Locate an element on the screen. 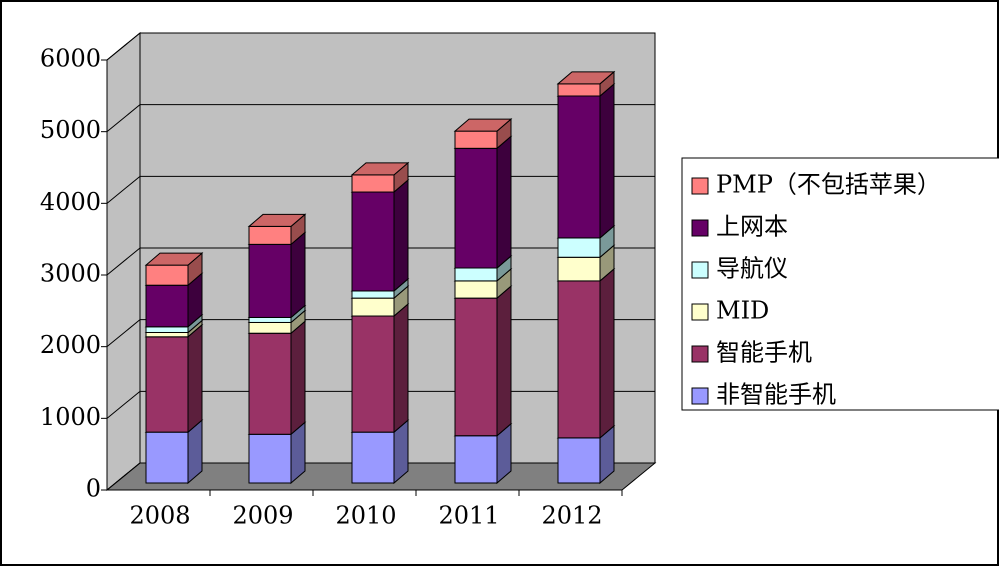 This screenshot has height=566, width=999. x-tick-label: 2008 is located at coordinates (159, 516).